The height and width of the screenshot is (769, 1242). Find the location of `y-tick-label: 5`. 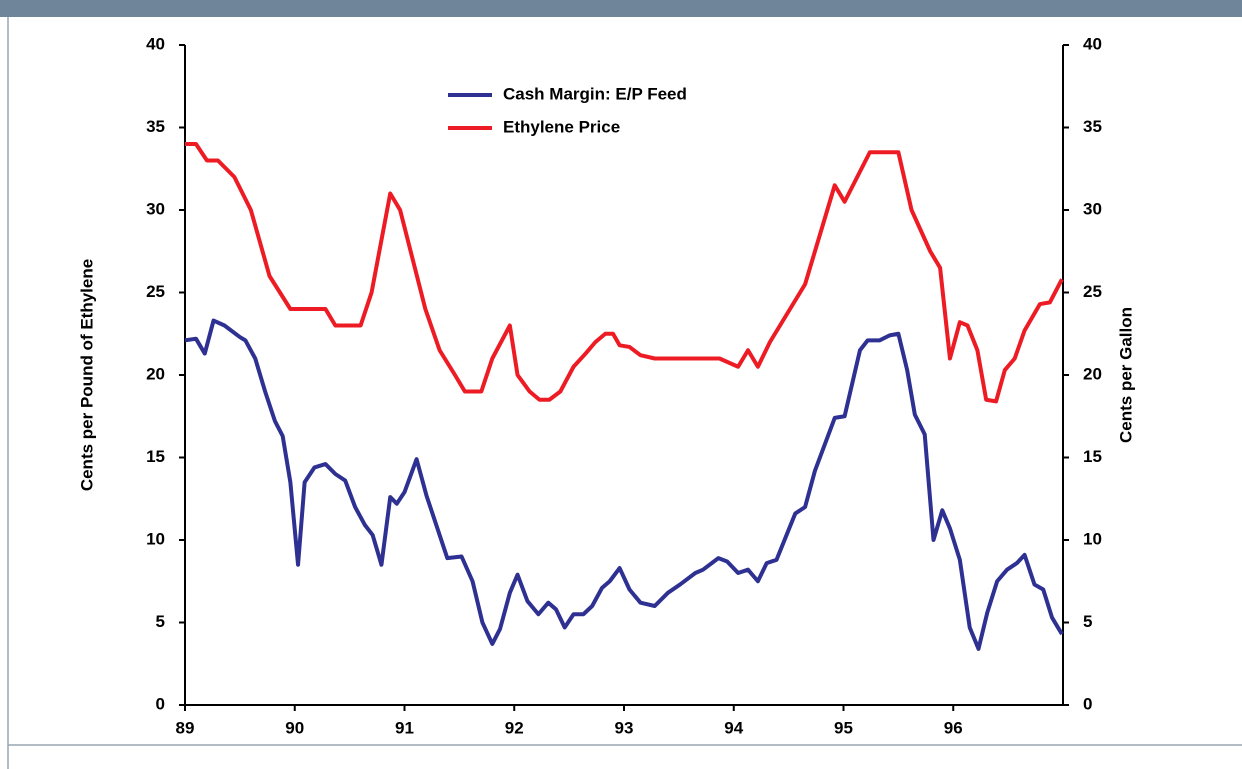

y-tick-label: 5 is located at coordinates (160, 621).